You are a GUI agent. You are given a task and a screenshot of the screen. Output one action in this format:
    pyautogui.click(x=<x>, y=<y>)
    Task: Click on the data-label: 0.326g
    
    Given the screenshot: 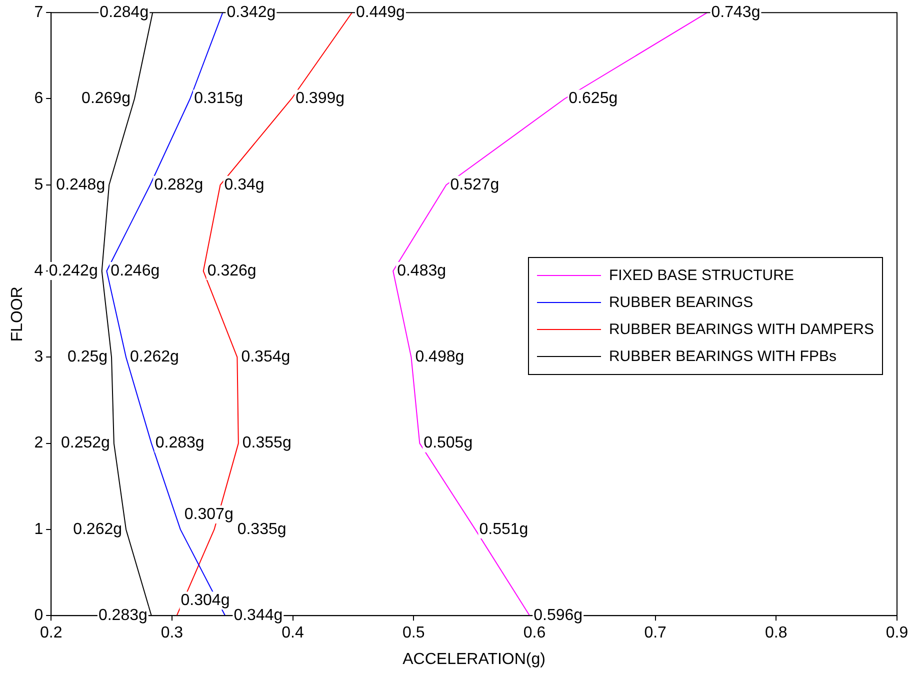 What is the action you would take?
    pyautogui.click(x=231, y=271)
    